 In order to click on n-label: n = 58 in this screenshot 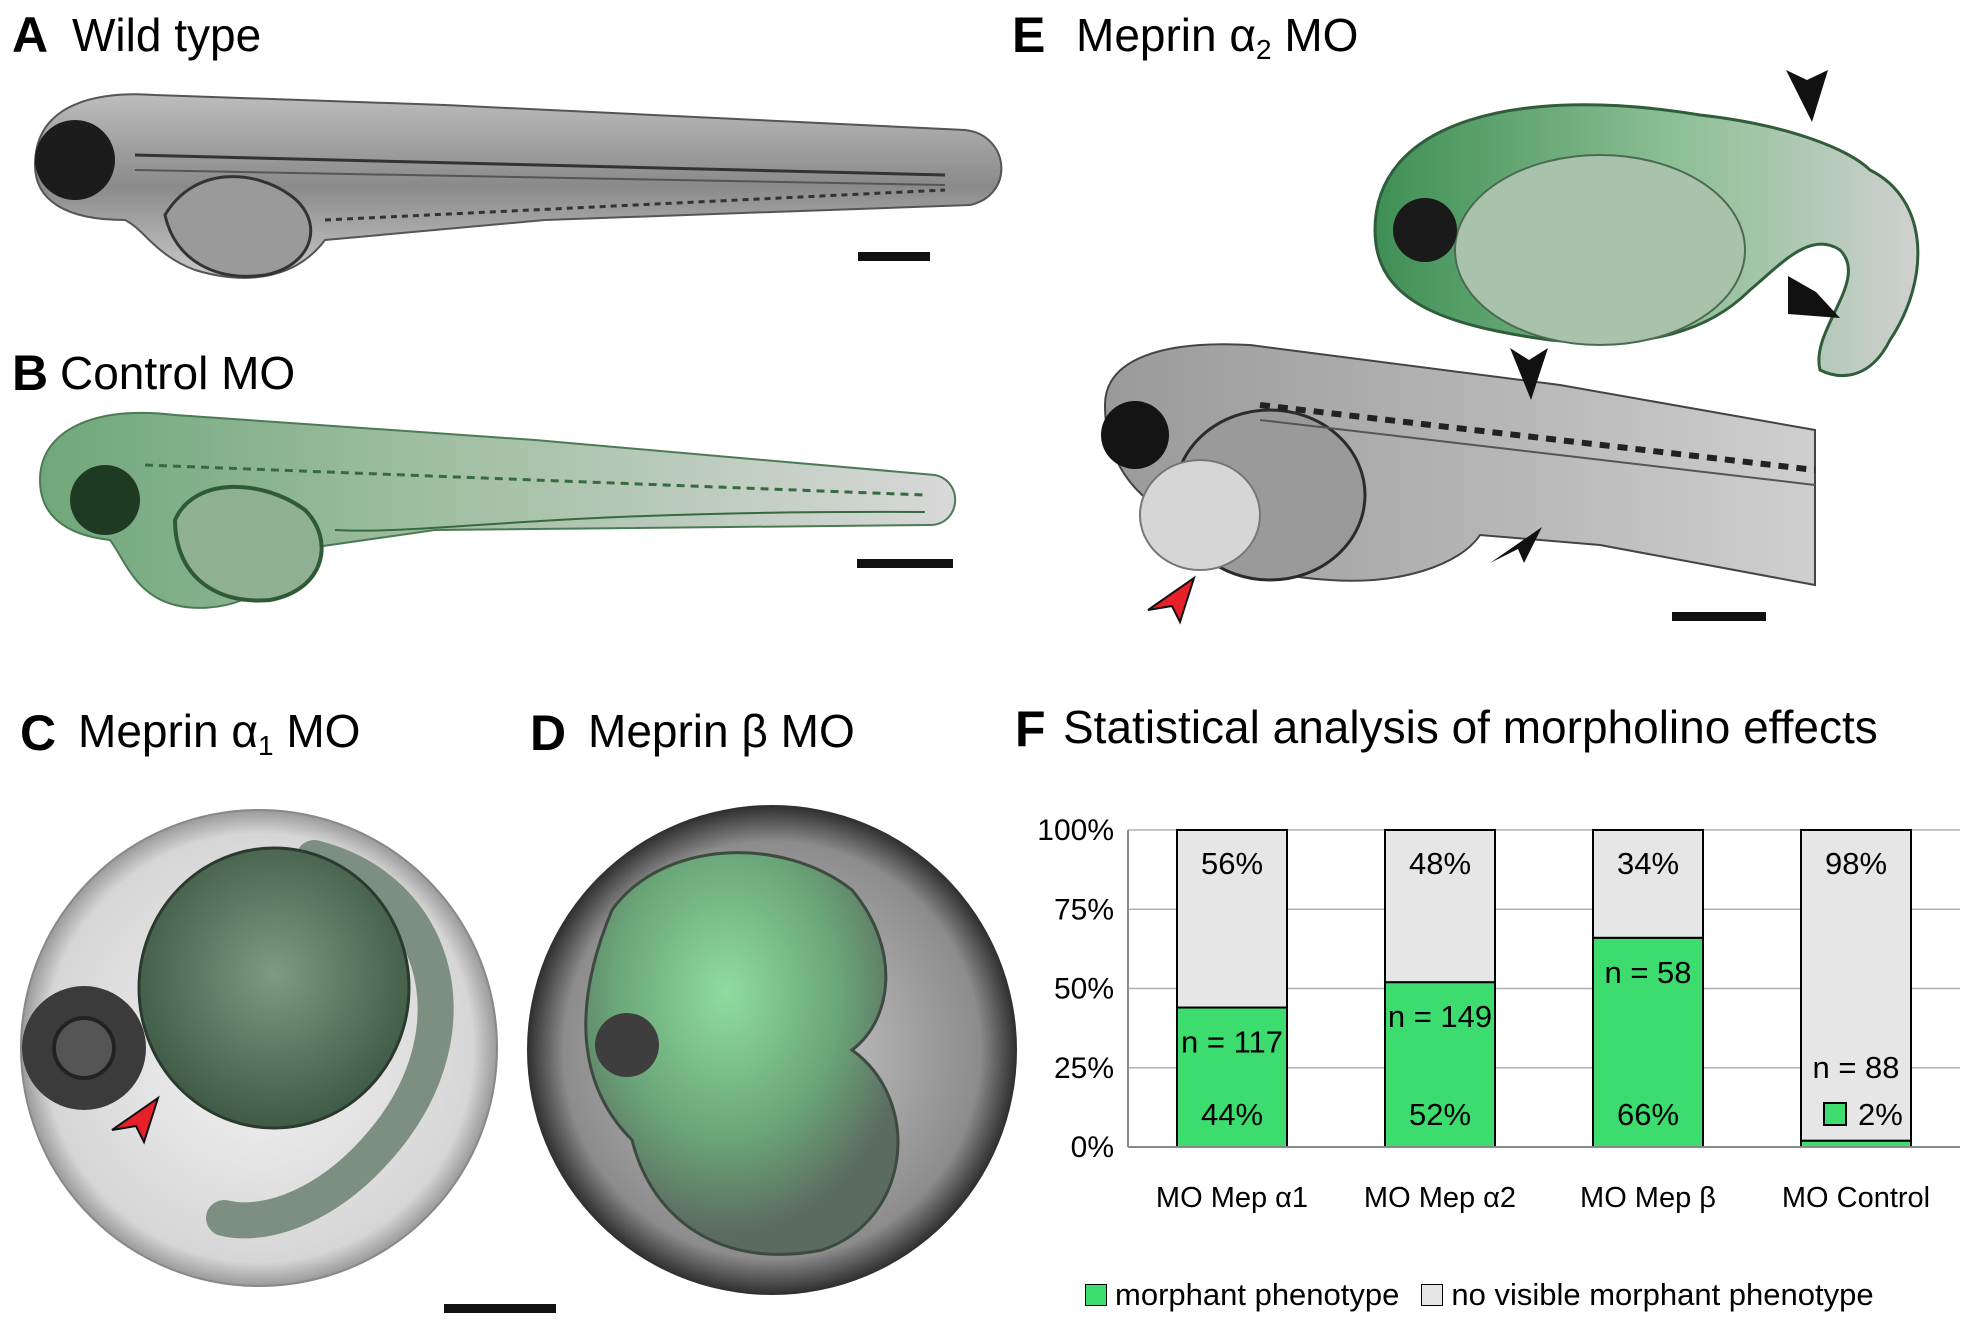, I will do `click(1647, 972)`.